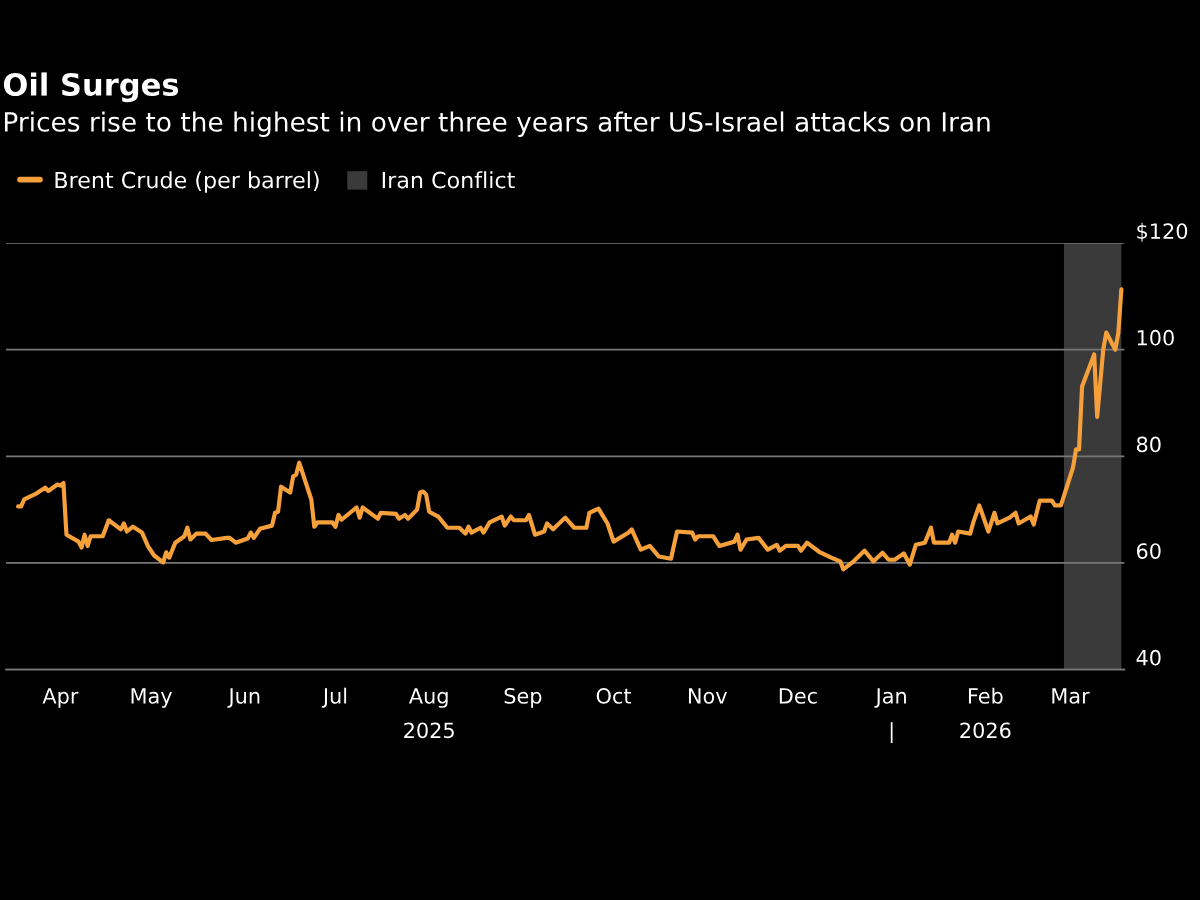 The width and height of the screenshot is (1200, 900). Describe the element at coordinates (429, 713) in the screenshot. I see `x-tick-label: Aug 2025` at that location.